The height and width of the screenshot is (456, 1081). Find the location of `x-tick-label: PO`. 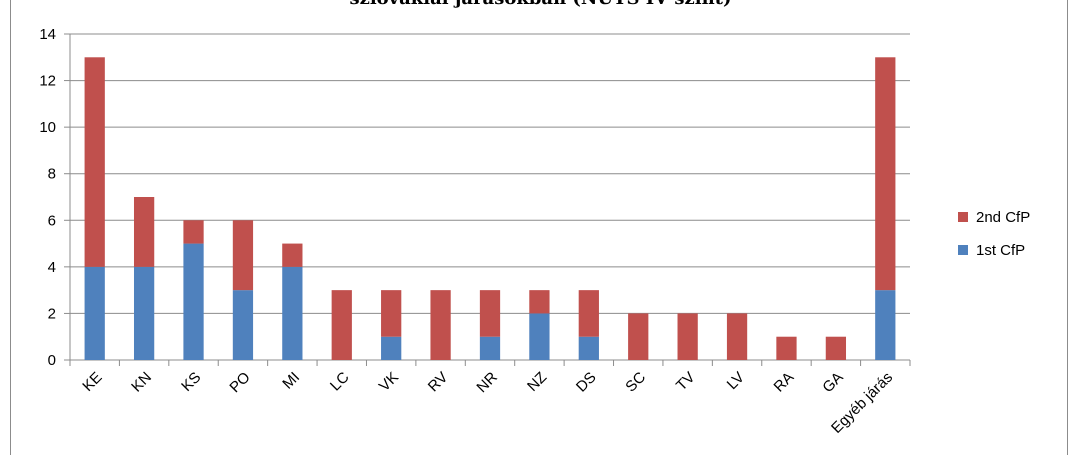

x-tick-label: PO is located at coordinates (239, 382).